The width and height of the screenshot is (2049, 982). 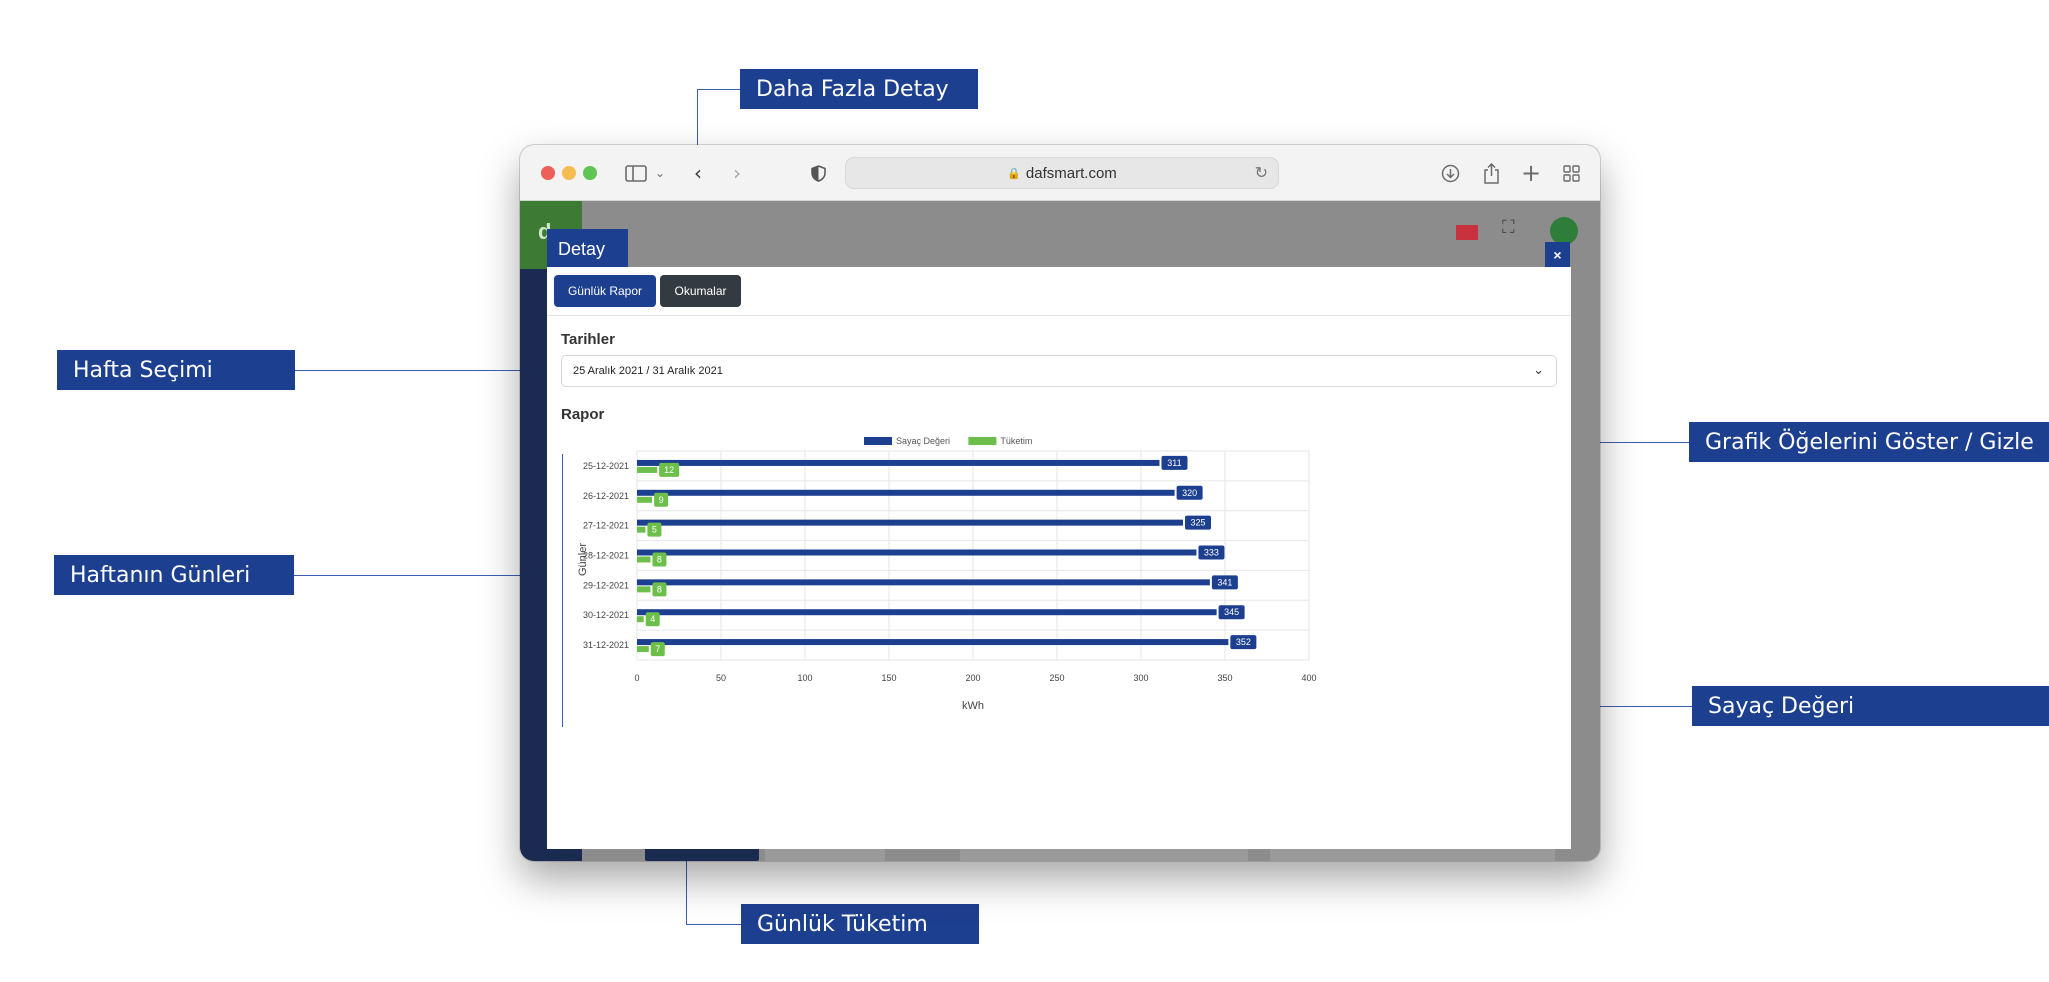 What do you see at coordinates (860, 924) in the screenshot?
I see `annotation-daily-consumption: Günlük Tüketim` at bounding box center [860, 924].